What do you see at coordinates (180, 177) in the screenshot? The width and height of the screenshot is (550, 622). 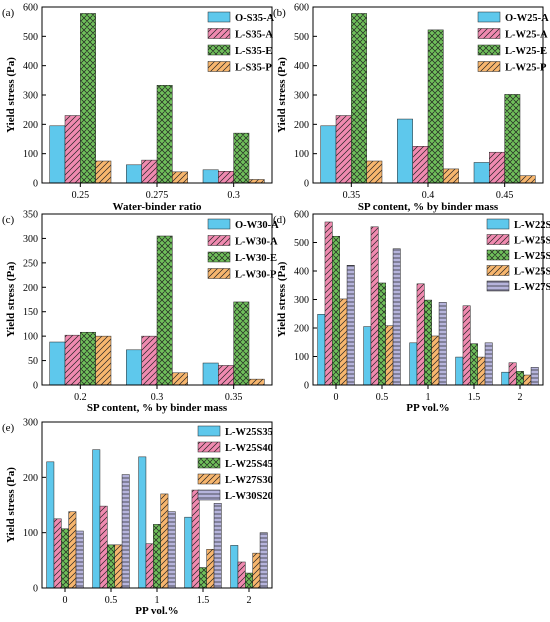 I see `bar-L-S35-P-0.275` at bounding box center [180, 177].